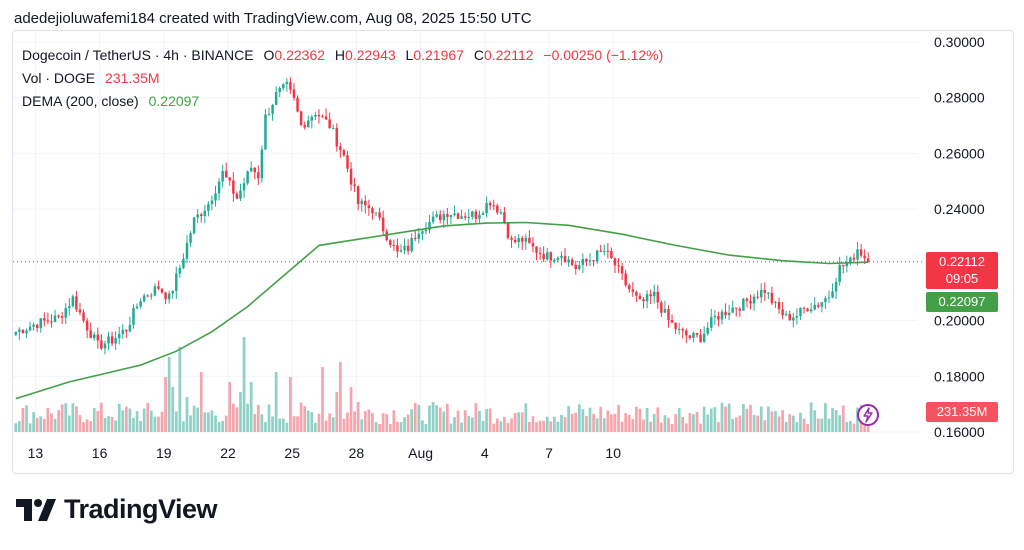 The image size is (1024, 550). What do you see at coordinates (959, 432) in the screenshot?
I see `y-tick-label: 0.16000` at bounding box center [959, 432].